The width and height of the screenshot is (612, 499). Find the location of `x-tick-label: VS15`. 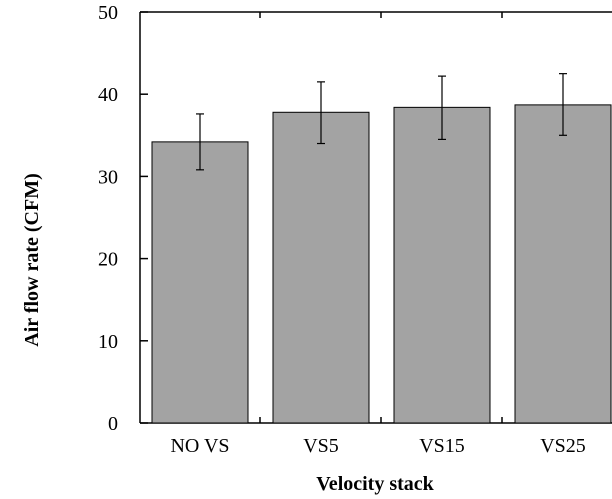

x-tick-label: VS15 is located at coordinates (442, 446).